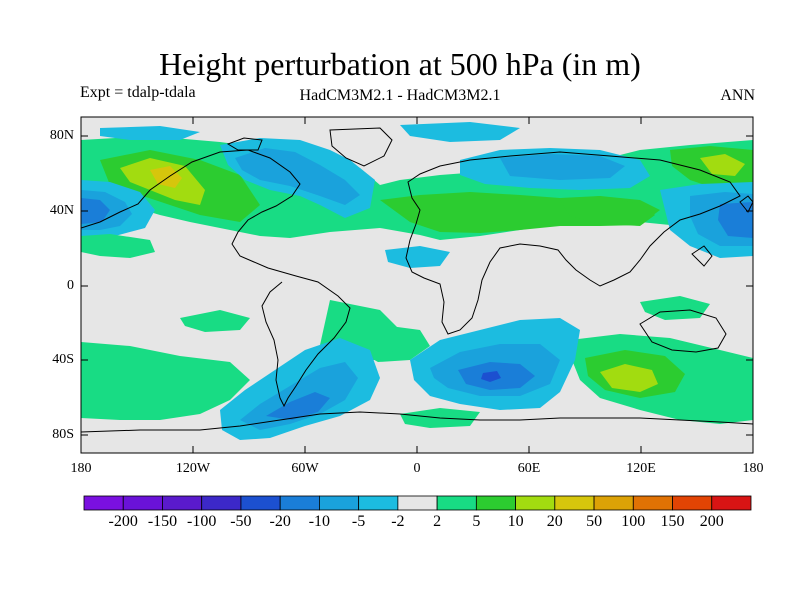  What do you see at coordinates (722, 165) in the screenshot?
I see `contour-positive-10-pacific-north` at bounding box center [722, 165].